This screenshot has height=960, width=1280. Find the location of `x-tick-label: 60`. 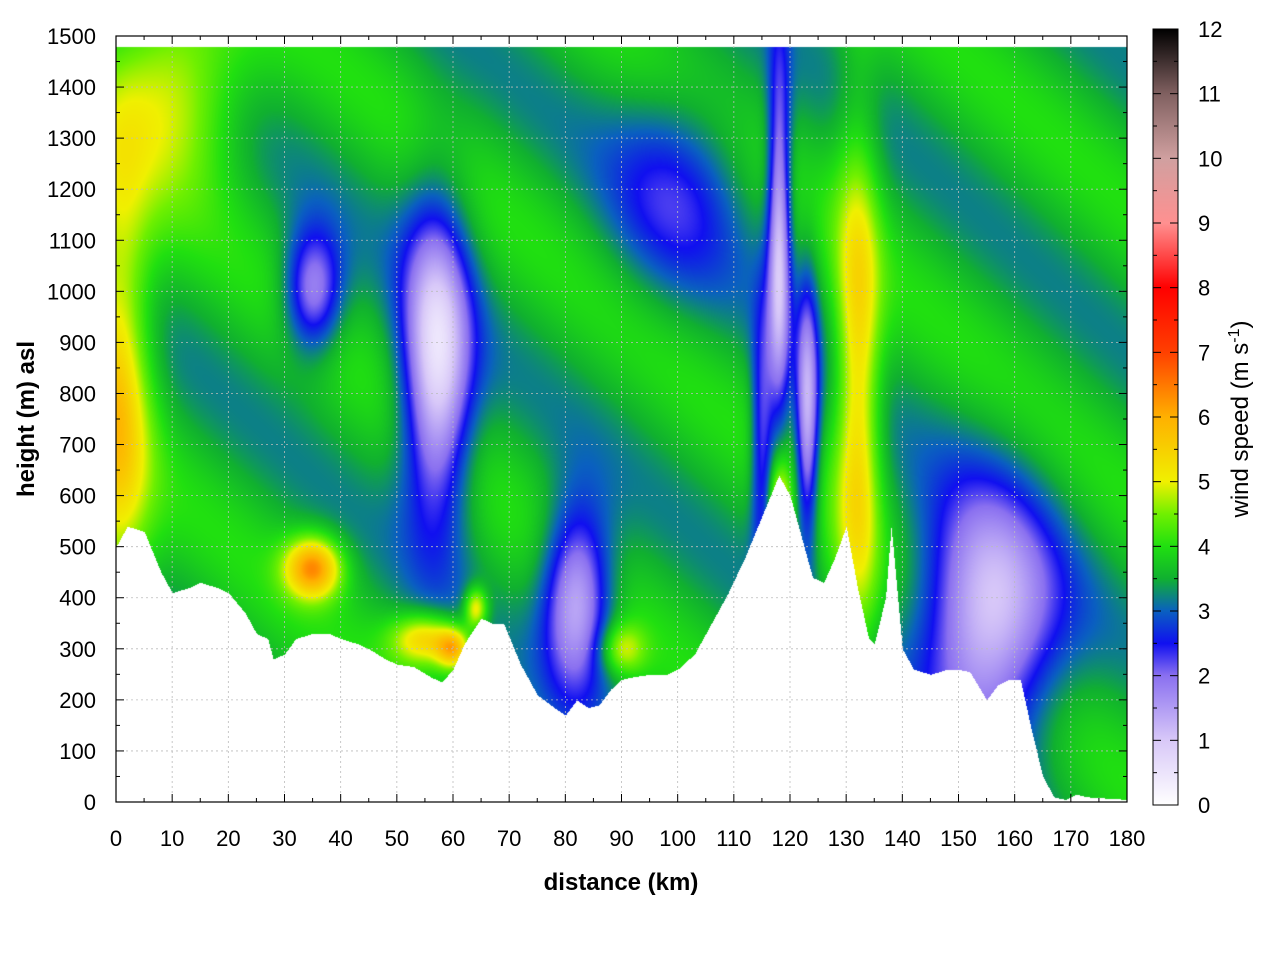

x-tick-label: 60 is located at coordinates (453, 838).